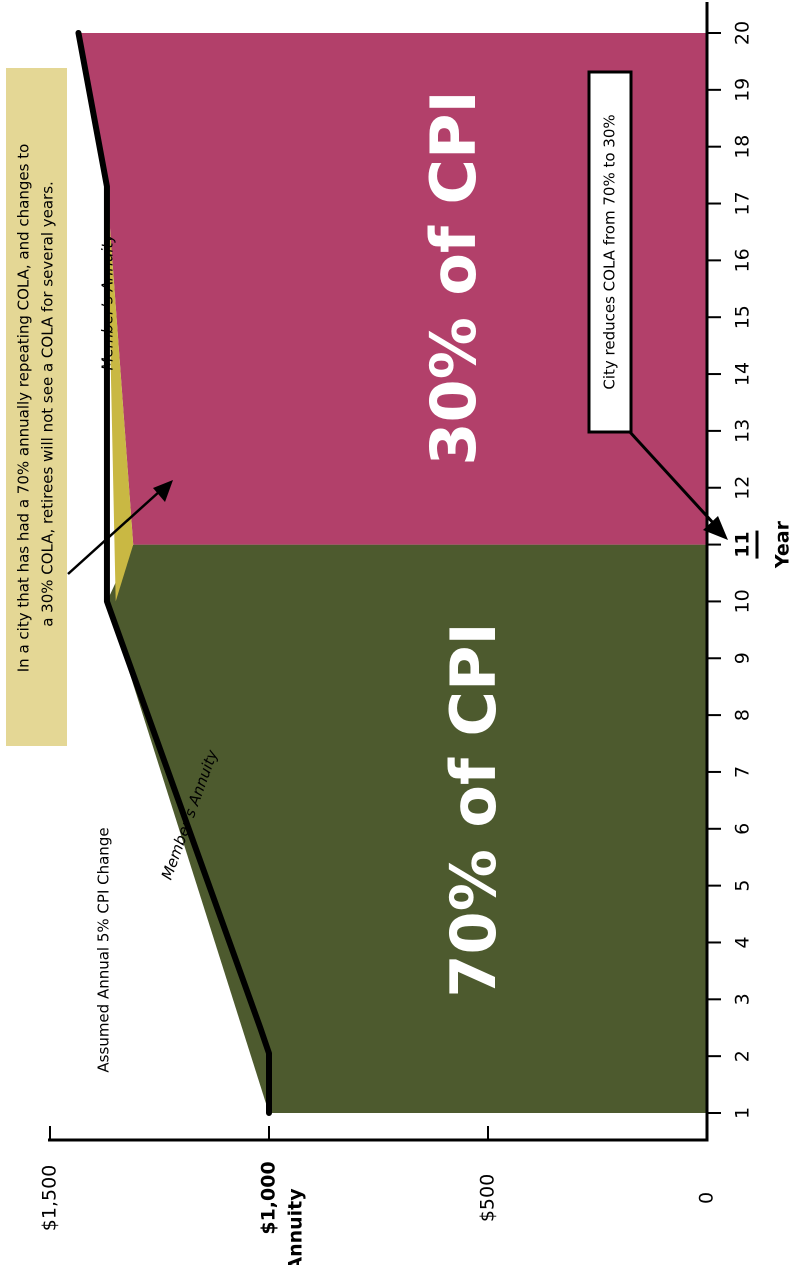 This screenshot has width=797, height=1265. I want to click on x-tick-label: 18, so click(743, 147).